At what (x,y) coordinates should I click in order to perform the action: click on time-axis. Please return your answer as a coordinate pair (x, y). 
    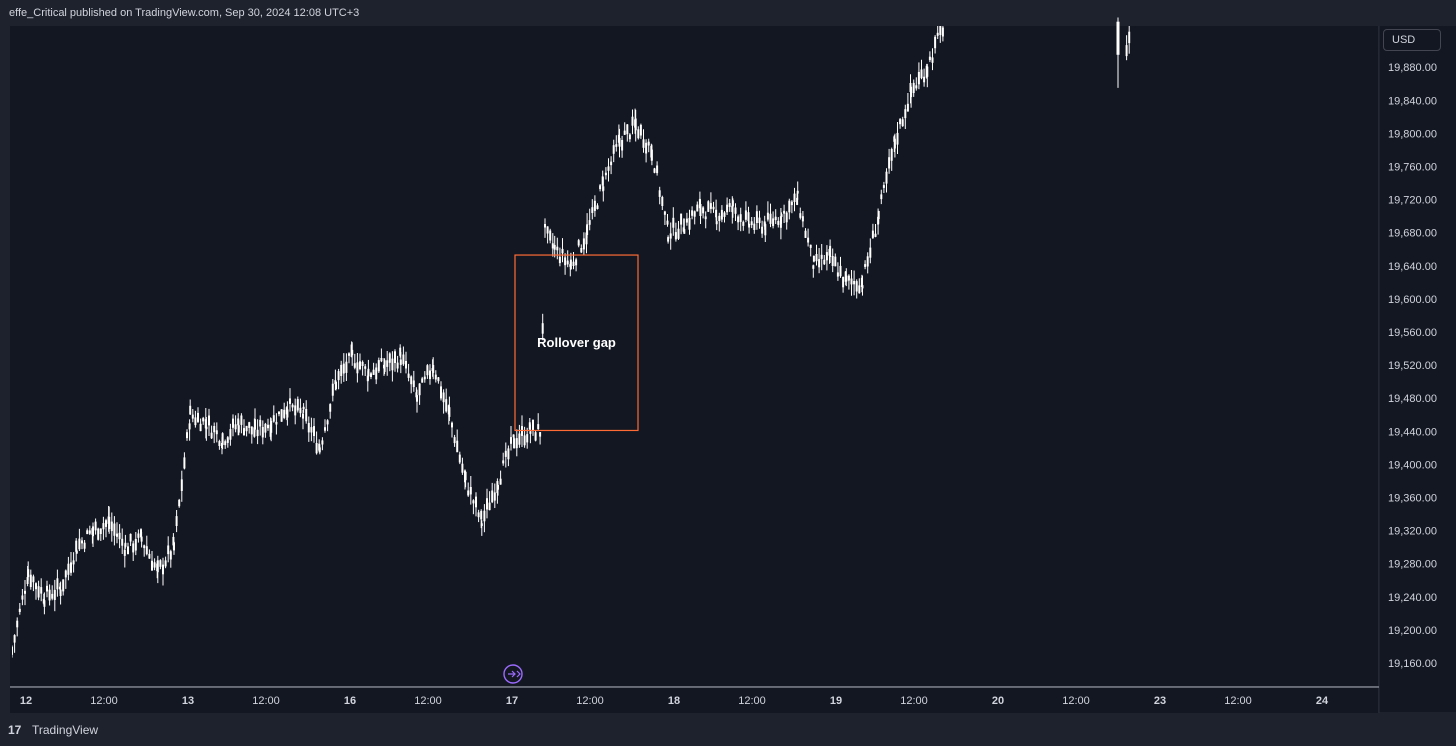
    Looking at the image, I should click on (694, 700).